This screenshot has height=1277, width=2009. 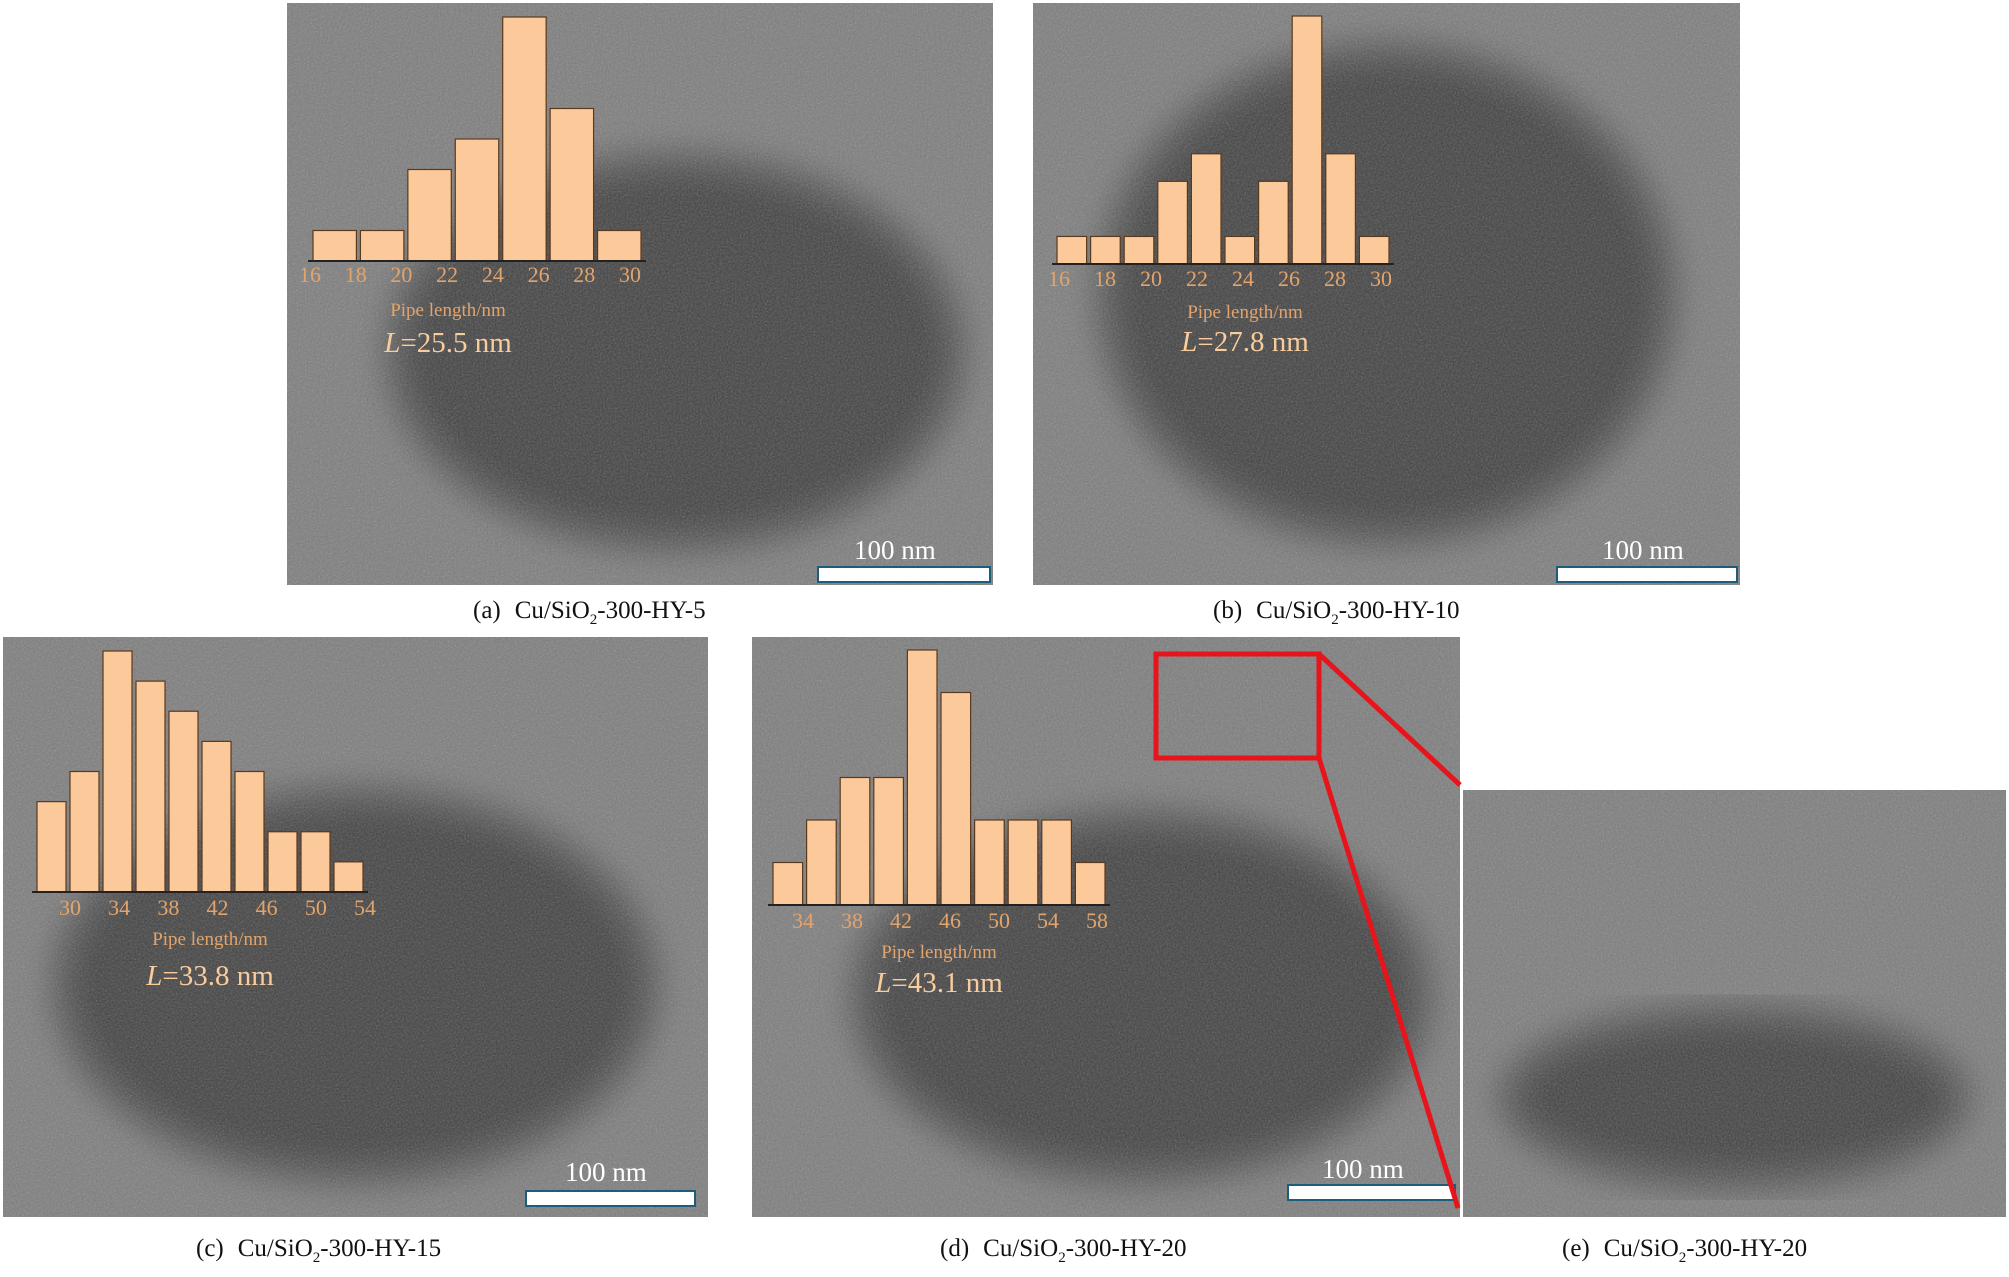 What do you see at coordinates (1647, 574) in the screenshot?
I see `scale-bar-b` at bounding box center [1647, 574].